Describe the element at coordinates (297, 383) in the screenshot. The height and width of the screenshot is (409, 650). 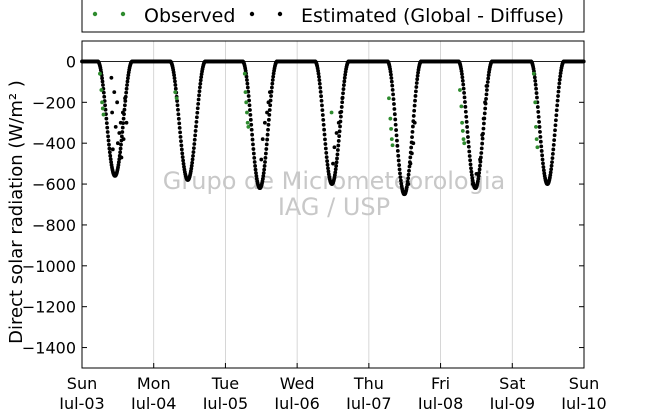
I see `x-tick-label-day: Wed` at that location.